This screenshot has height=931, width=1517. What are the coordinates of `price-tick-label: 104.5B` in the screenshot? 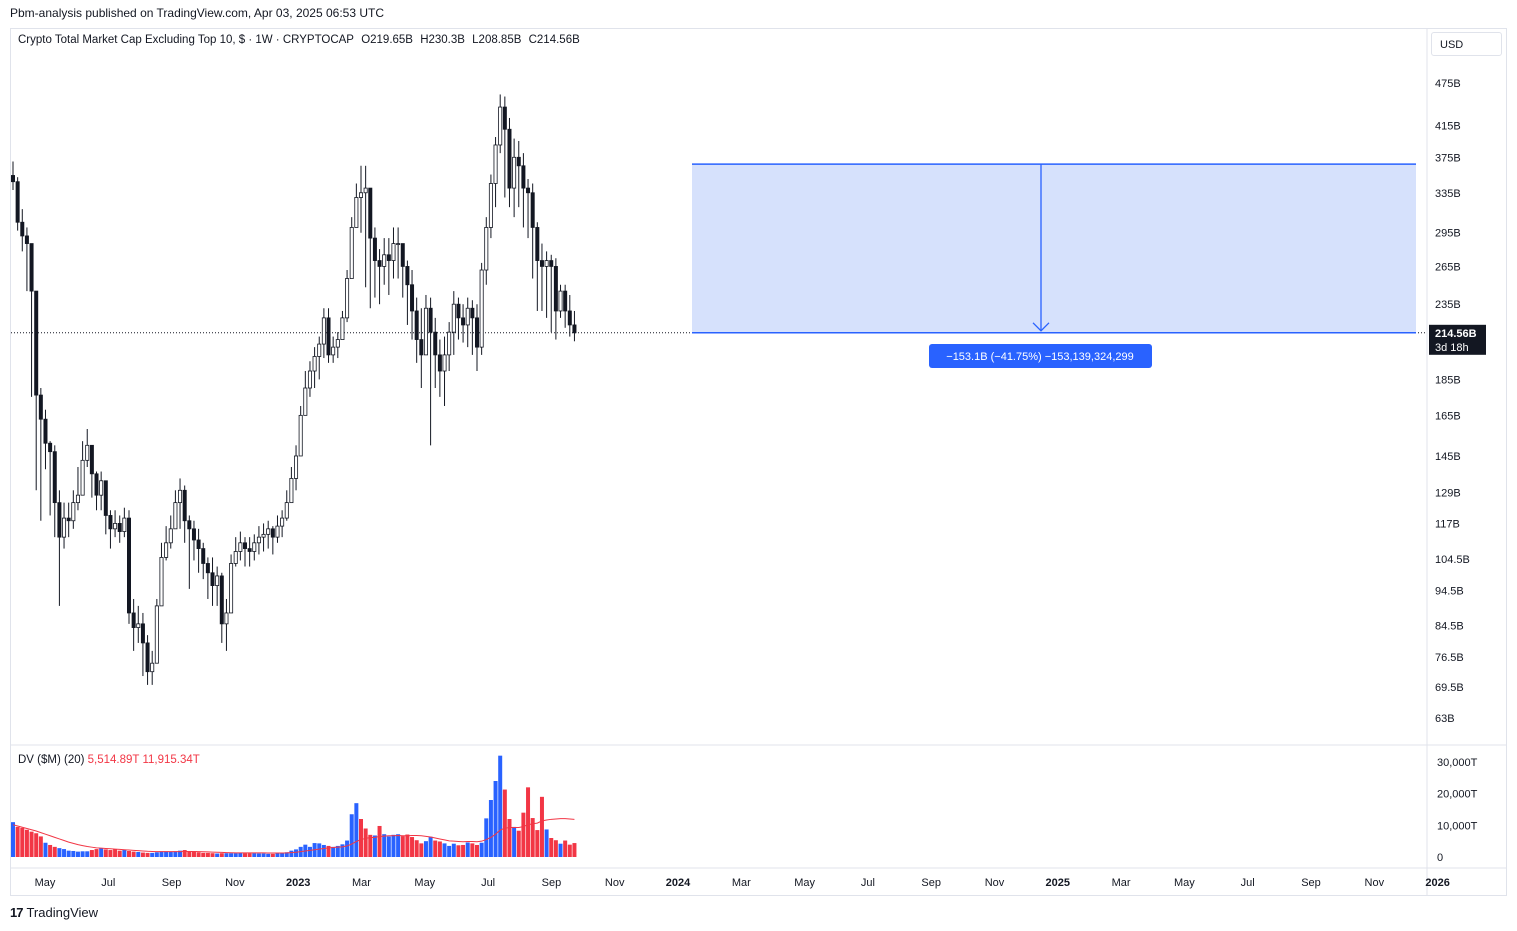 It's located at (1452, 560).